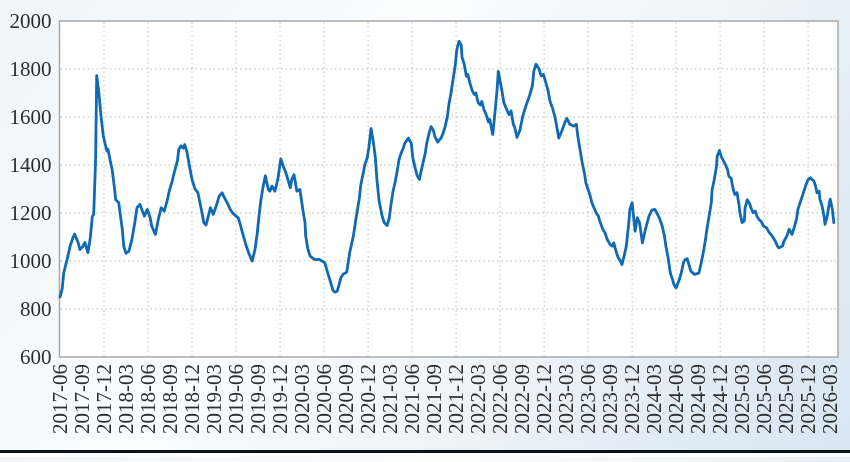 Image resolution: width=850 pixels, height=462 pixels. I want to click on x-axis-tick-label: 2022-06, so click(500, 399).